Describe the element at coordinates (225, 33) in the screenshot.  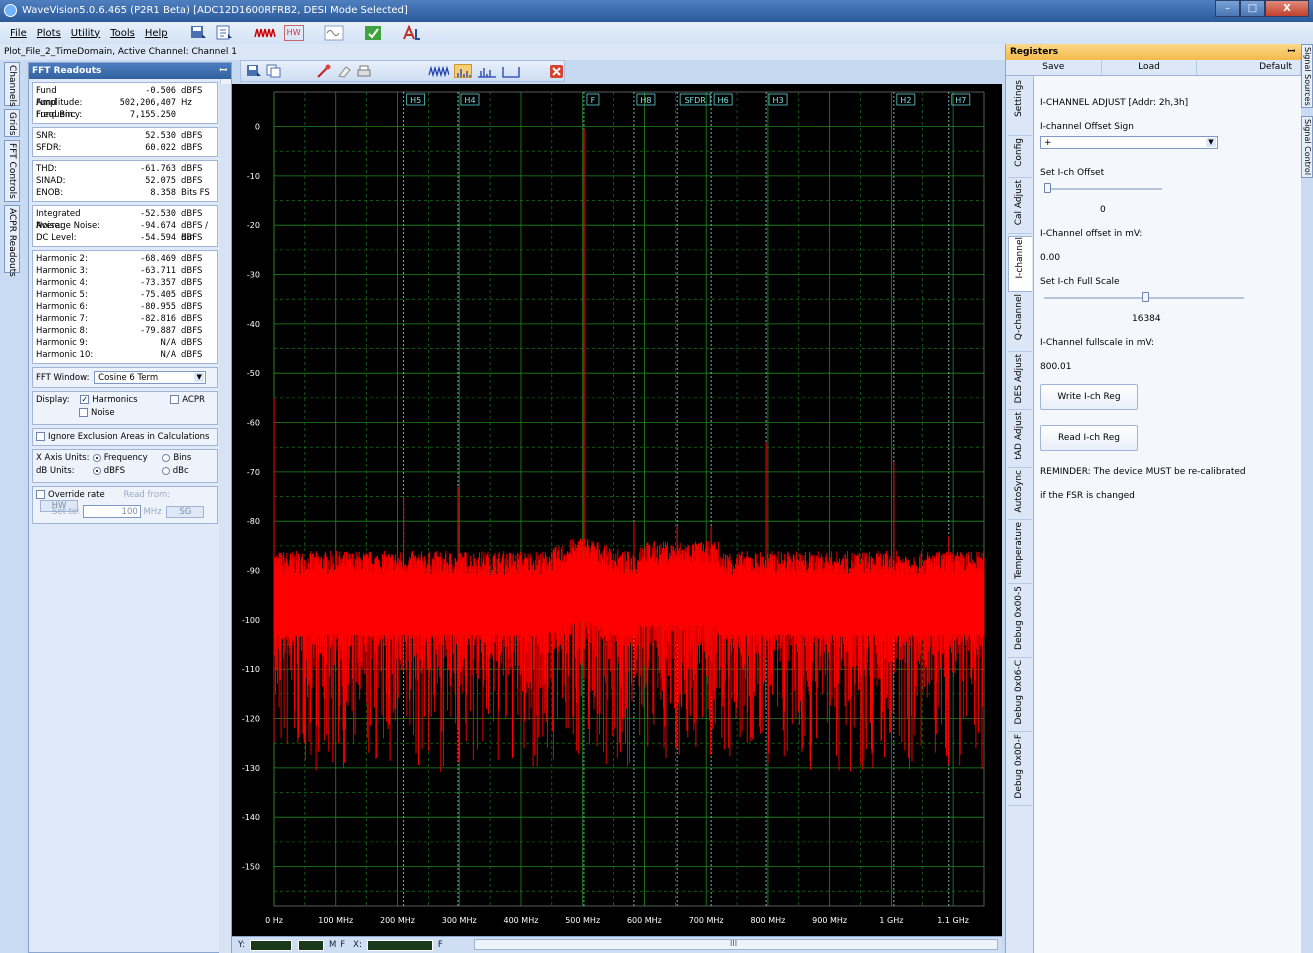
I see `export-plot-icon` at that location.